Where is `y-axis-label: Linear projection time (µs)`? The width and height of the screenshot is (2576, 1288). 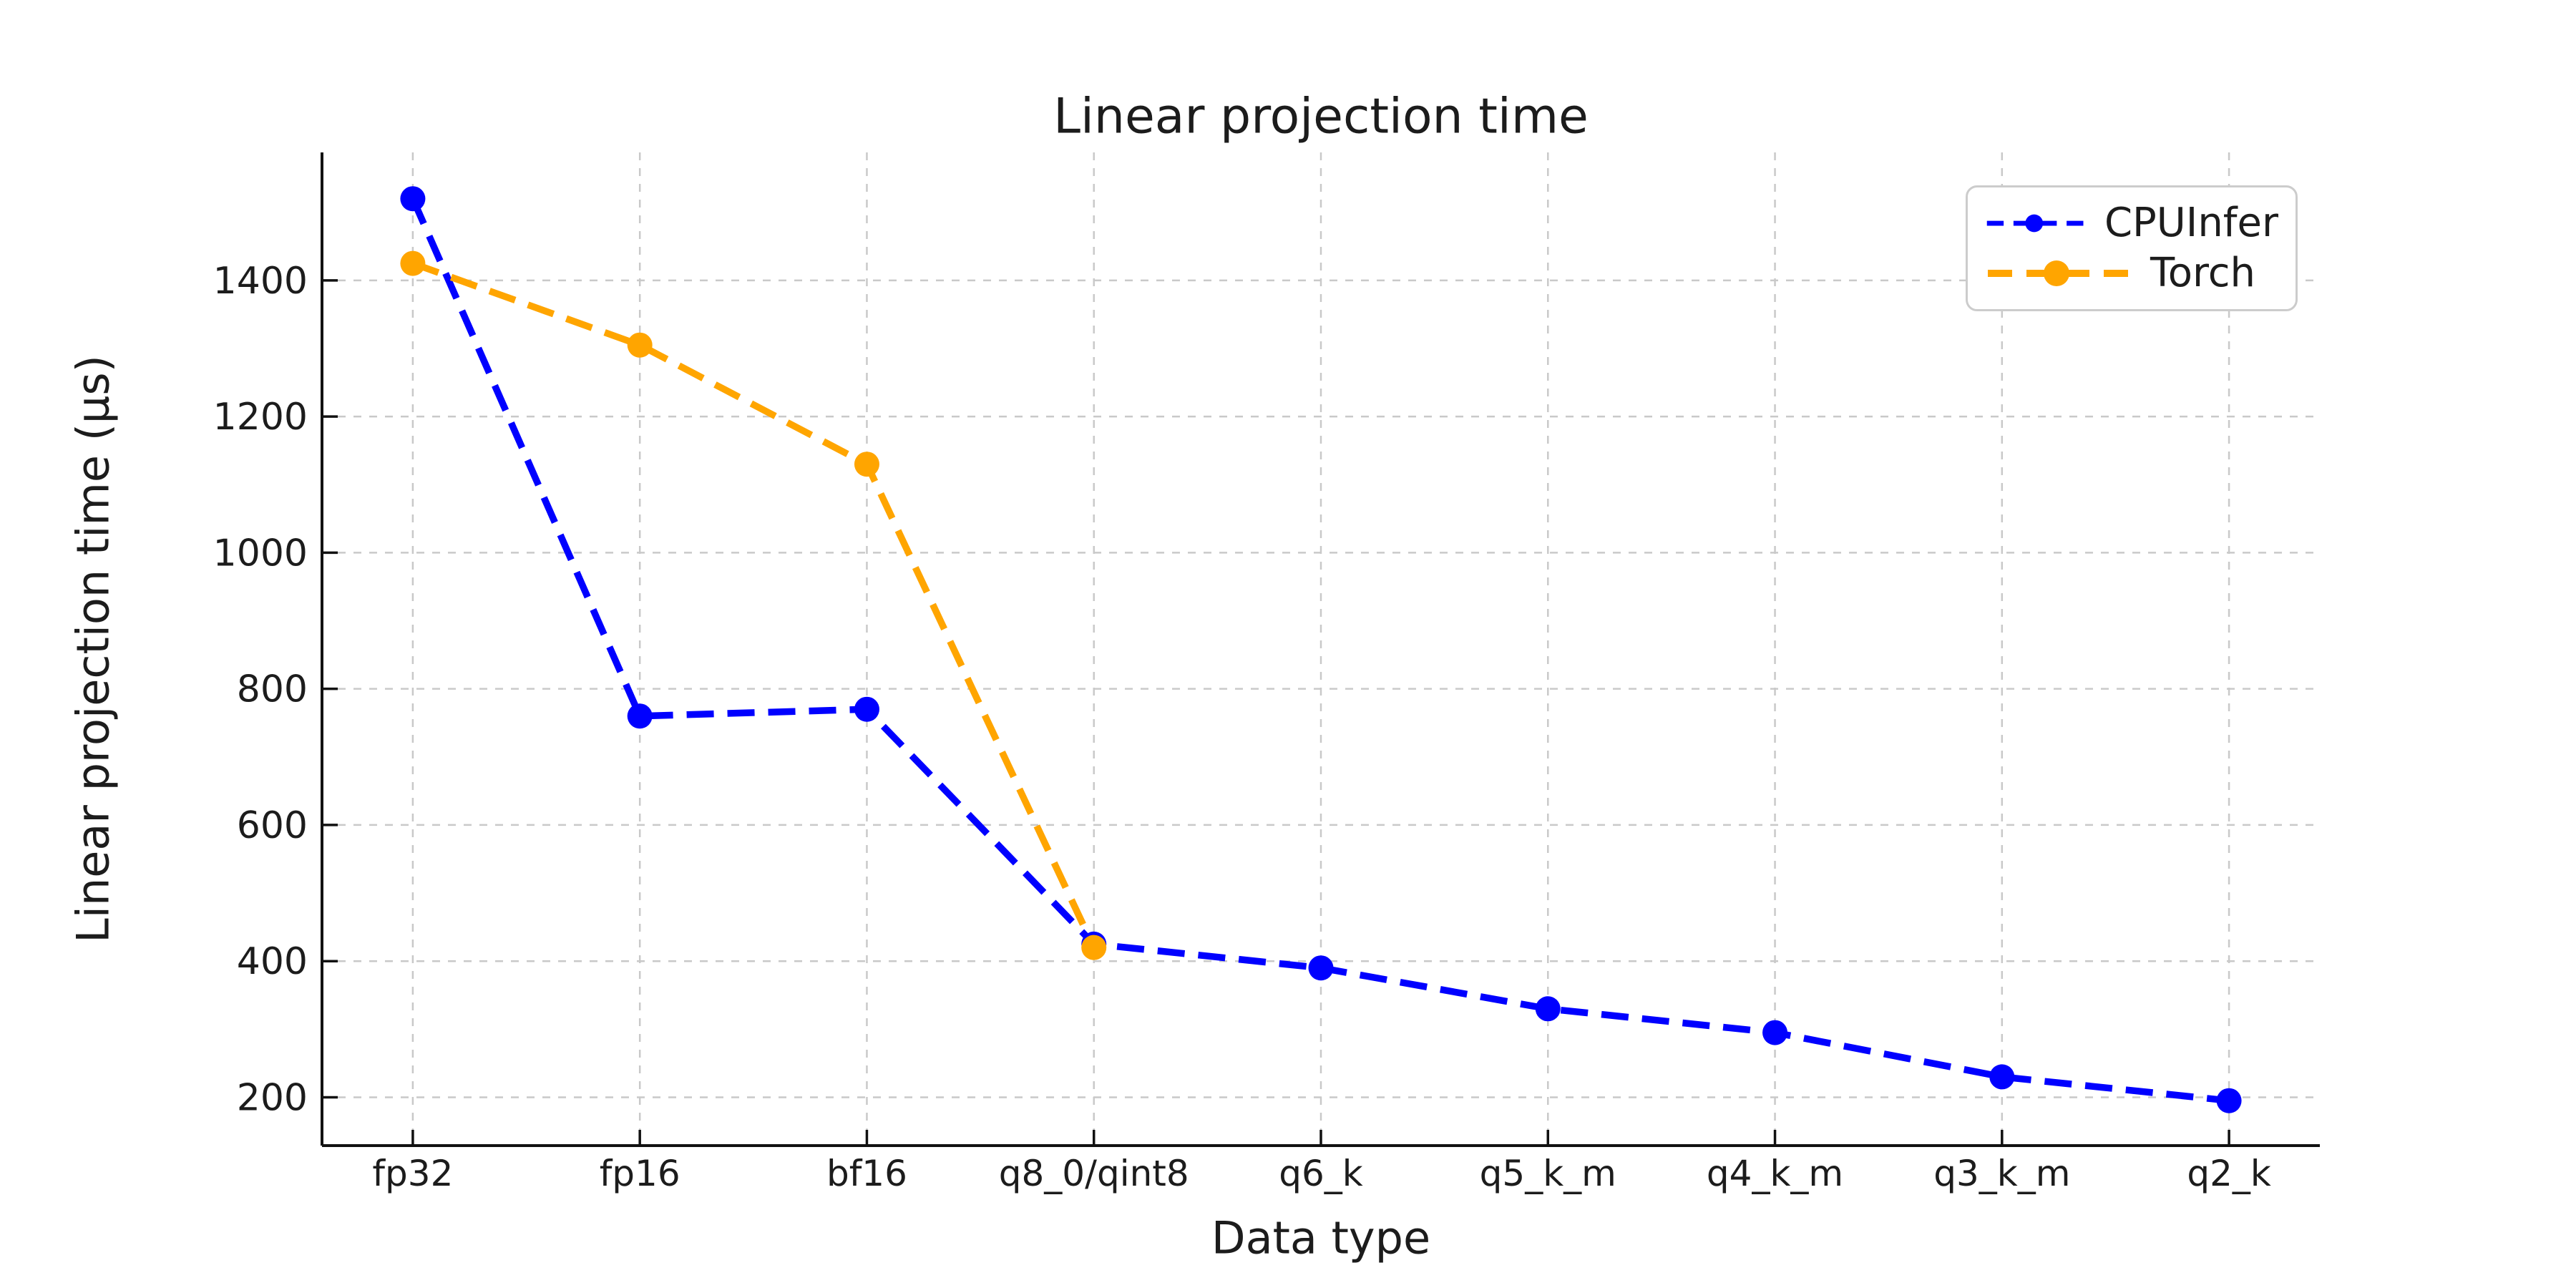
y-axis-label: Linear projection time (µs) is located at coordinates (93, 649).